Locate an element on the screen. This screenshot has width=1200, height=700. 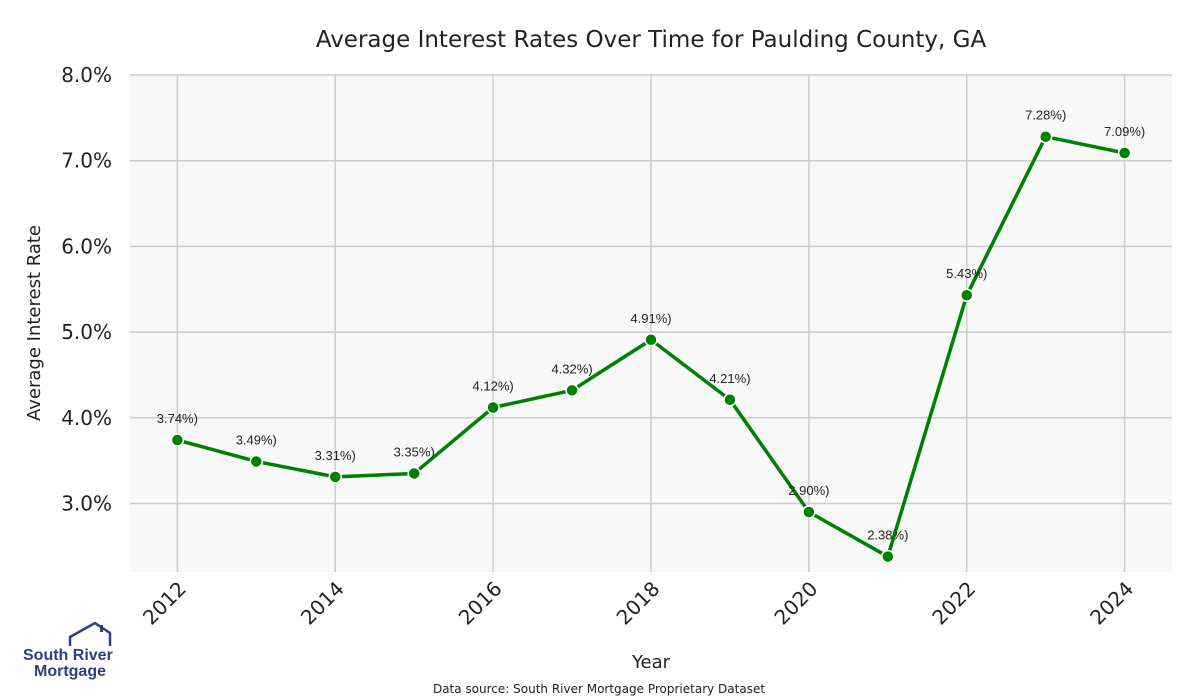
data-label: 7.09%) is located at coordinates (1124, 131).